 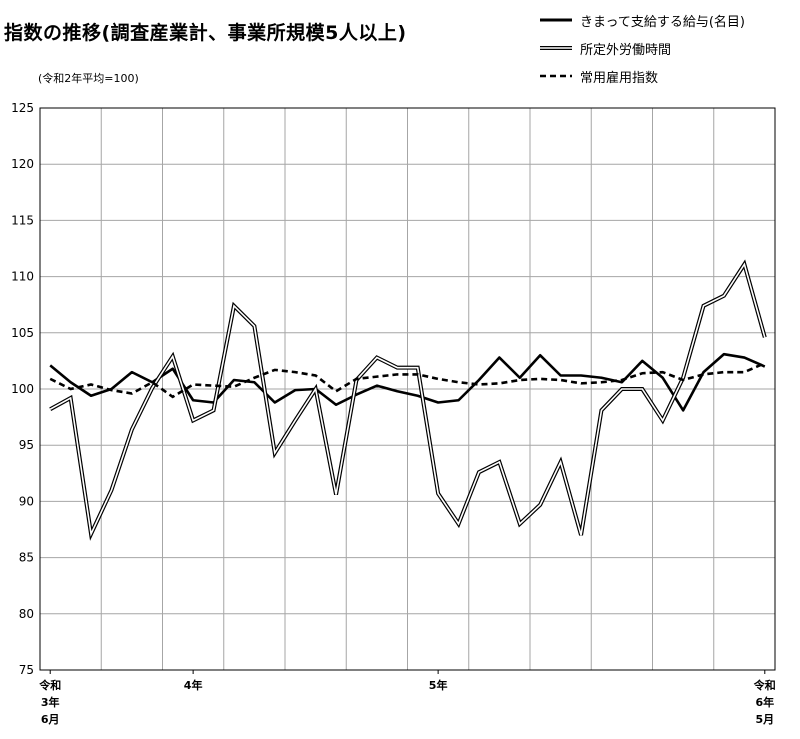 I want to click on x-tick-label: 4年, so click(x=193, y=685).